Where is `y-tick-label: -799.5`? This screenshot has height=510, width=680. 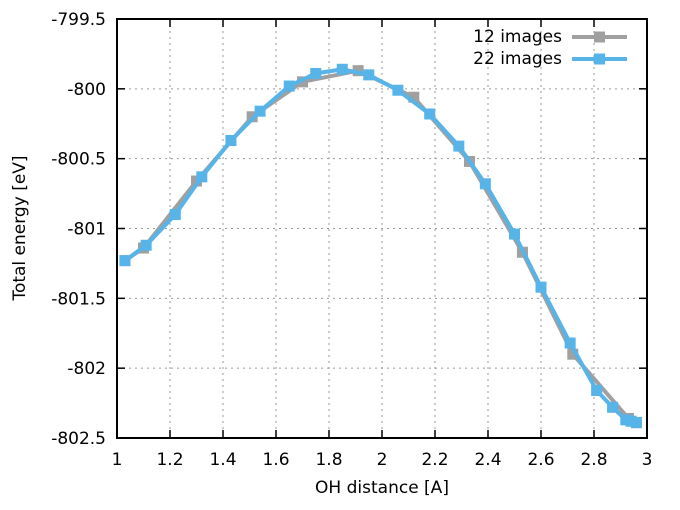 y-tick-label: -799.5 is located at coordinates (78, 20).